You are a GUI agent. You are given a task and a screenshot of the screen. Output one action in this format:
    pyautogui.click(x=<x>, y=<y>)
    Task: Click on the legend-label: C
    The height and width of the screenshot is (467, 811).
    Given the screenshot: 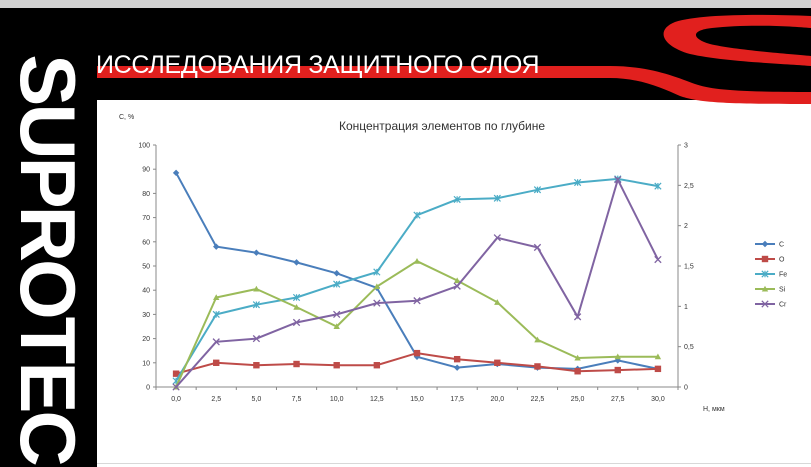 What is the action you would take?
    pyautogui.click(x=781, y=245)
    